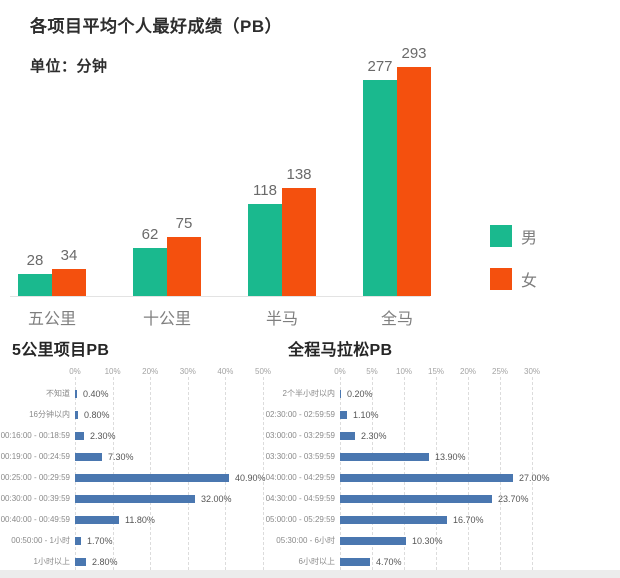 The image size is (620, 578). I want to click on hbar-row: 05:30:00 - 6小时 10.30%, so click(444, 540).